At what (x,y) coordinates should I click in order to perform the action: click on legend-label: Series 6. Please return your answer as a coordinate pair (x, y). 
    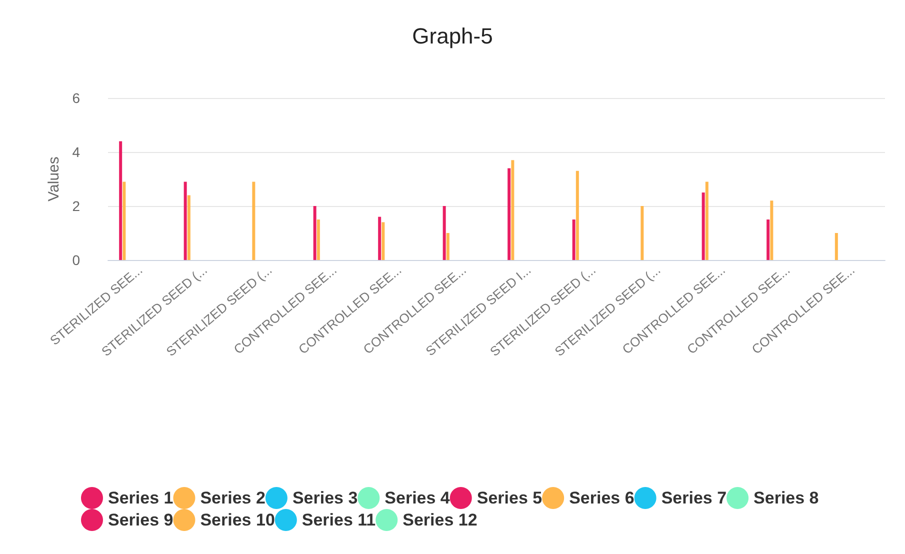
    Looking at the image, I should click on (601, 498).